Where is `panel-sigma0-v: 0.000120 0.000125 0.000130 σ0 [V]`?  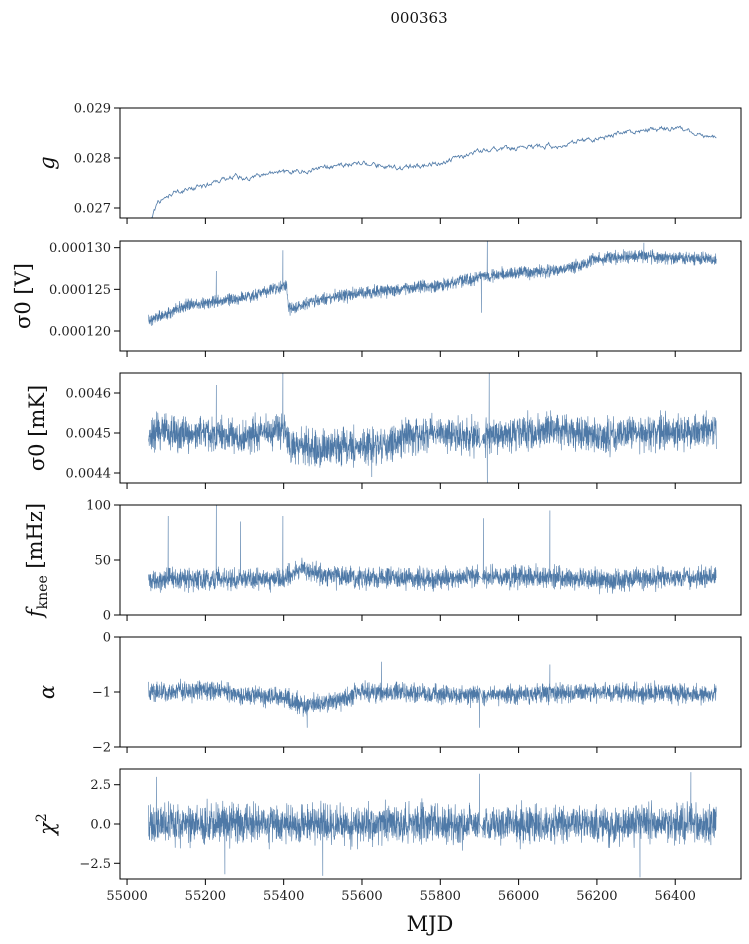
panel-sigma0-v: 0.000120 0.000125 0.000130 σ0 [V] is located at coordinates (376, 298).